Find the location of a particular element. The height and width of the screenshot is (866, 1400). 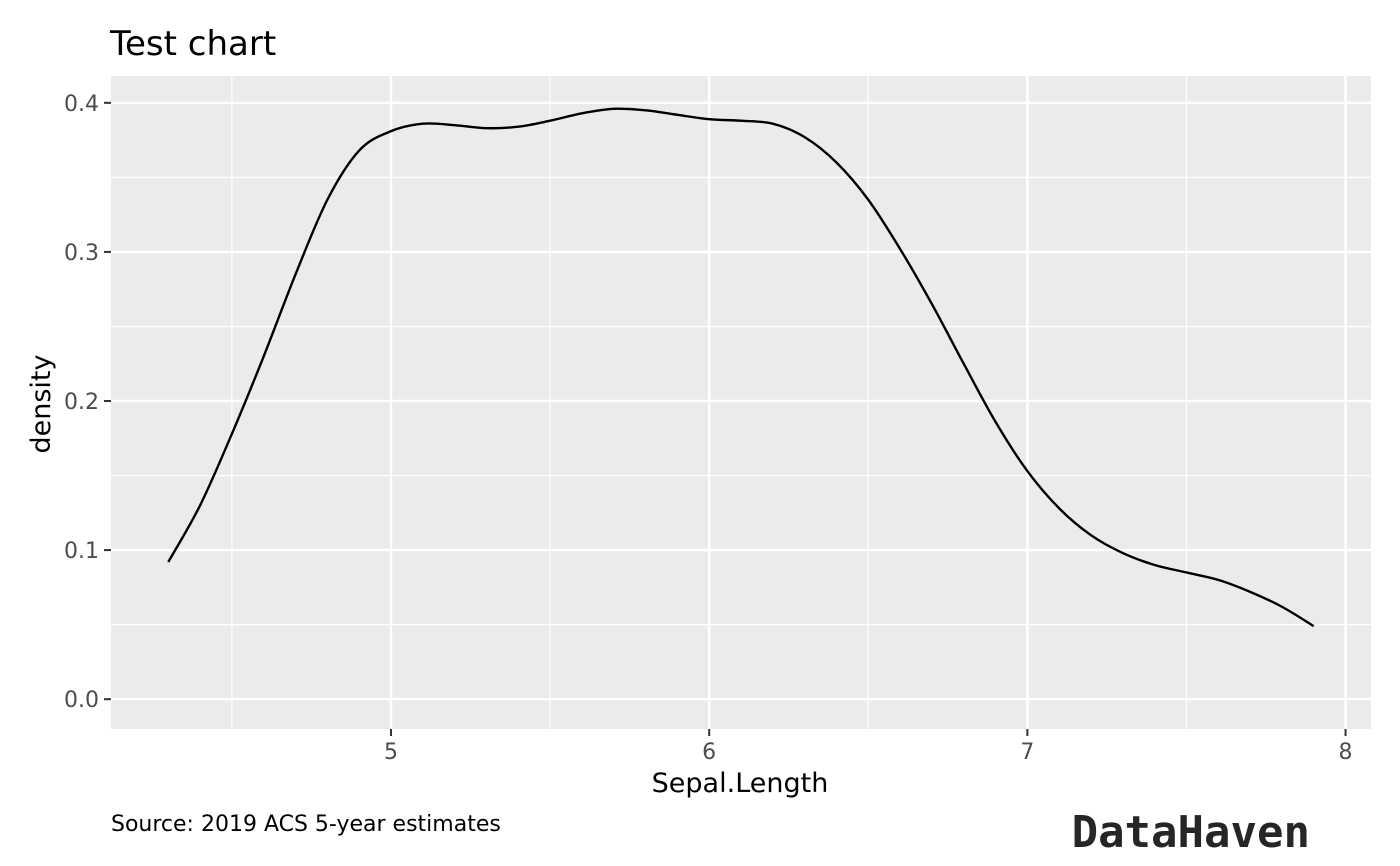

x-tick-label: 7 is located at coordinates (1027, 752).